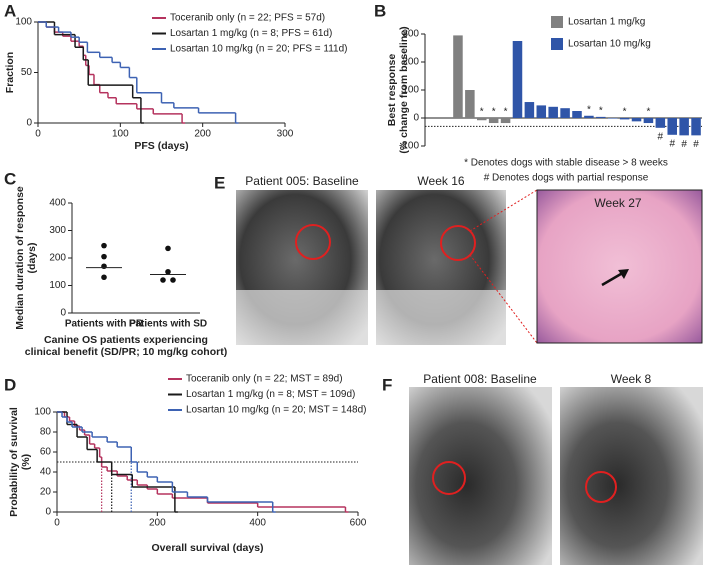 The height and width of the screenshot is (570, 708). What do you see at coordinates (257, 523) in the screenshot?
I see `x-tick-label: 400` at bounding box center [257, 523].